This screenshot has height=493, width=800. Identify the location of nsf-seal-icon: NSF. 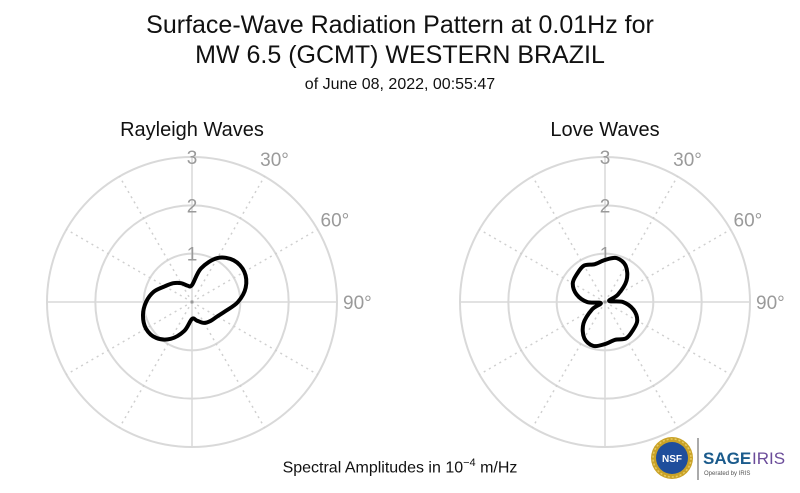
(672, 458).